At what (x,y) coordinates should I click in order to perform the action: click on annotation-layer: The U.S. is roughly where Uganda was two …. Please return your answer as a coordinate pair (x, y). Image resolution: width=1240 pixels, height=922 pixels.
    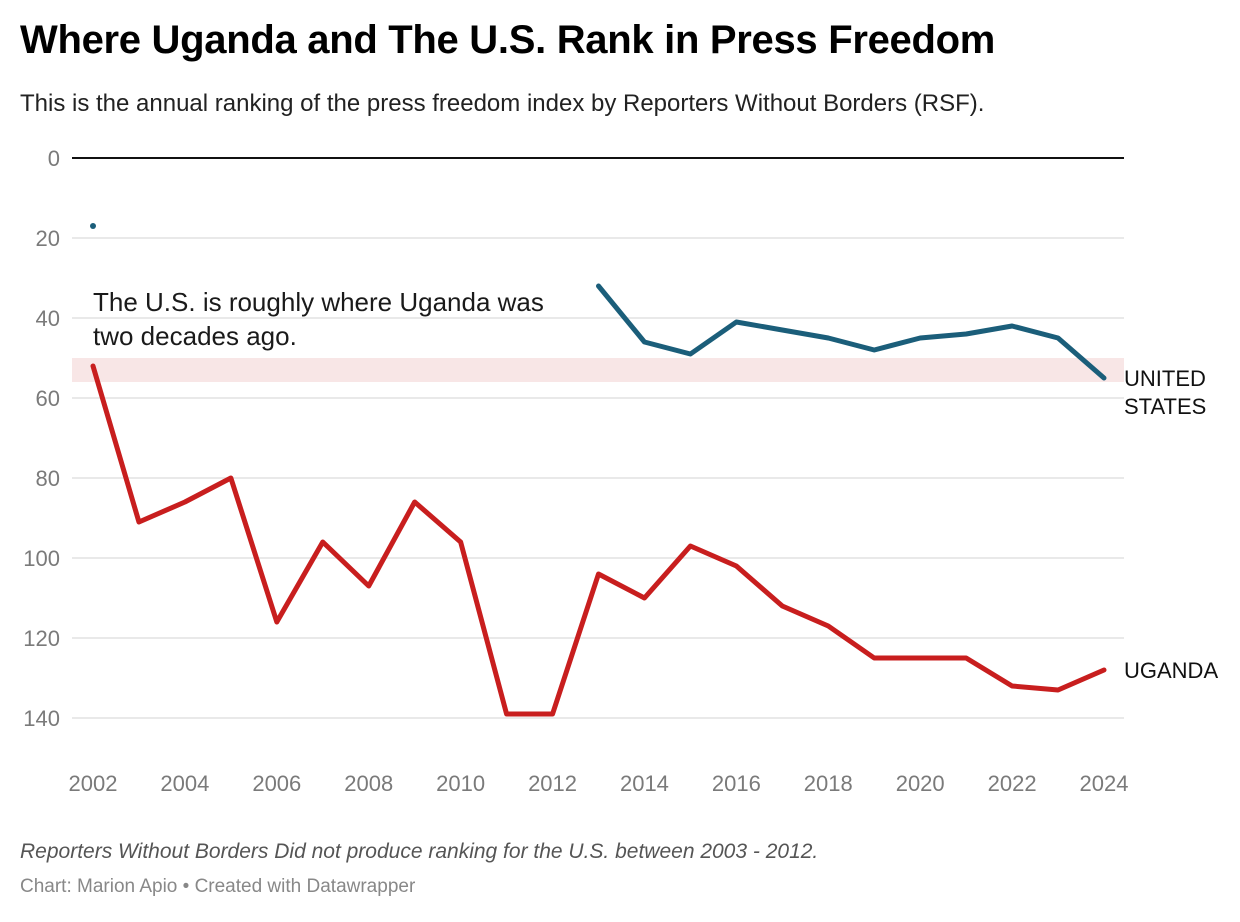
    Looking at the image, I should click on (318, 319).